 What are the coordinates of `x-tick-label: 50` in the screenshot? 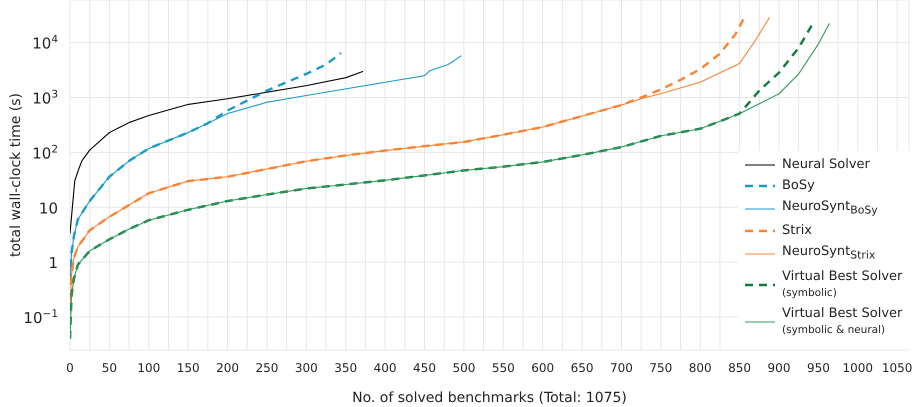 It's located at (110, 368).